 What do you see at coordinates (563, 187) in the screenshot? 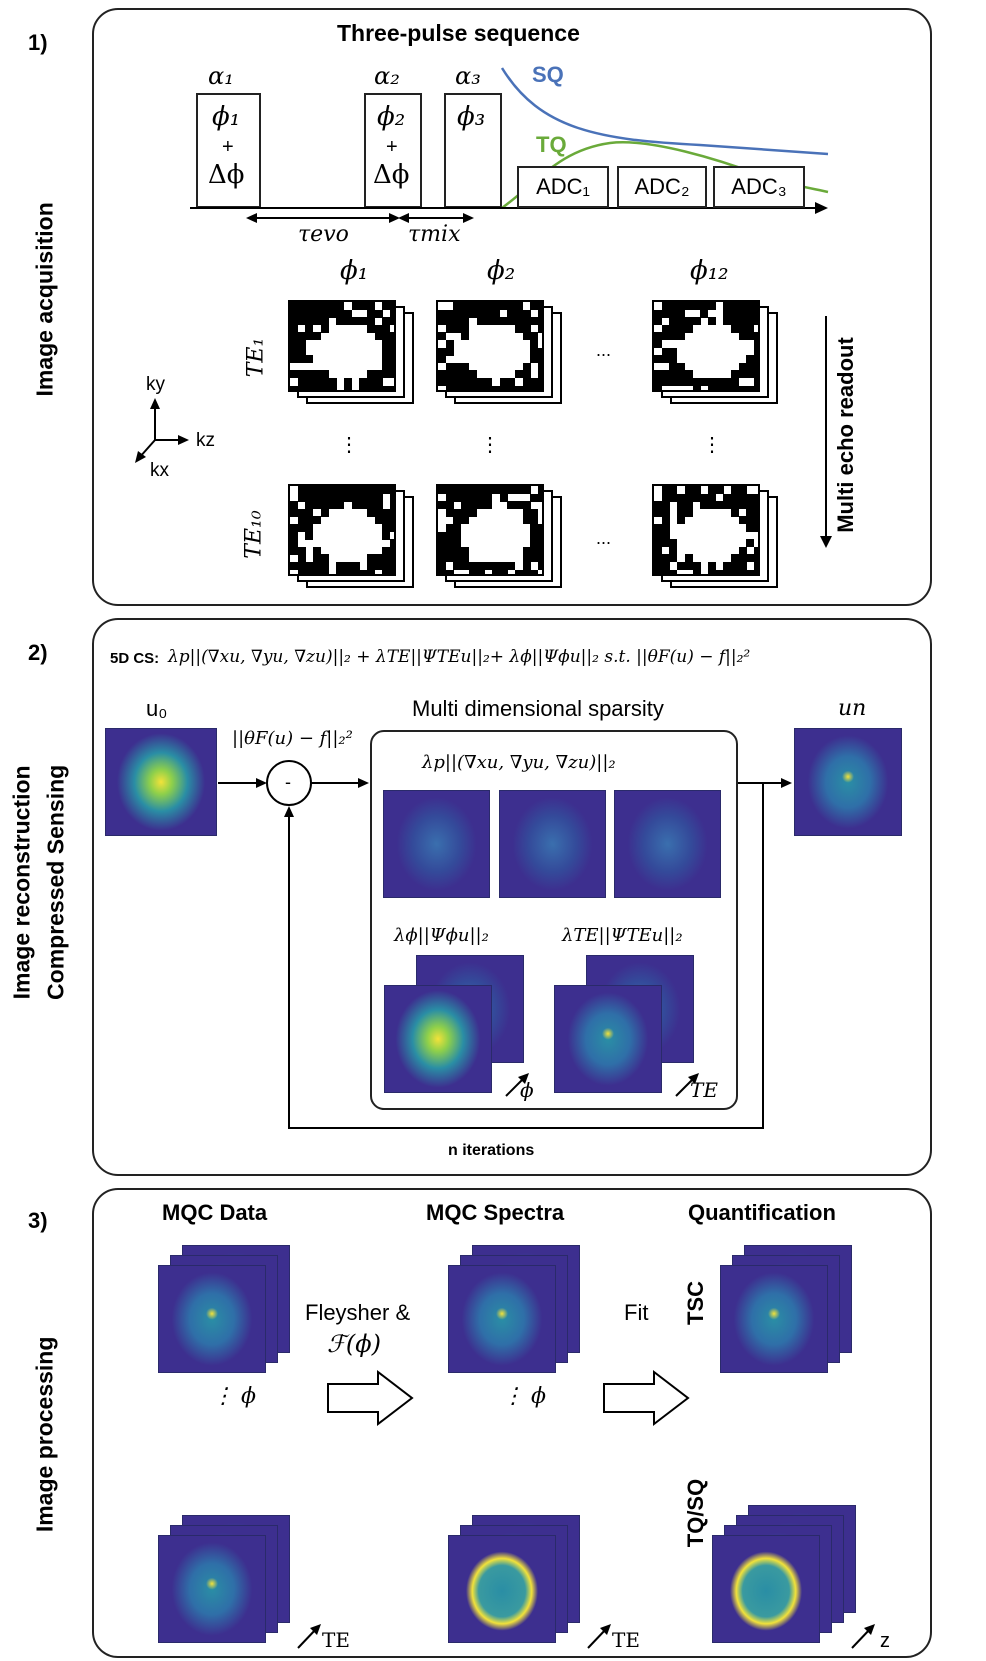
I see `adc-1-box: ADC₁` at bounding box center [563, 187].